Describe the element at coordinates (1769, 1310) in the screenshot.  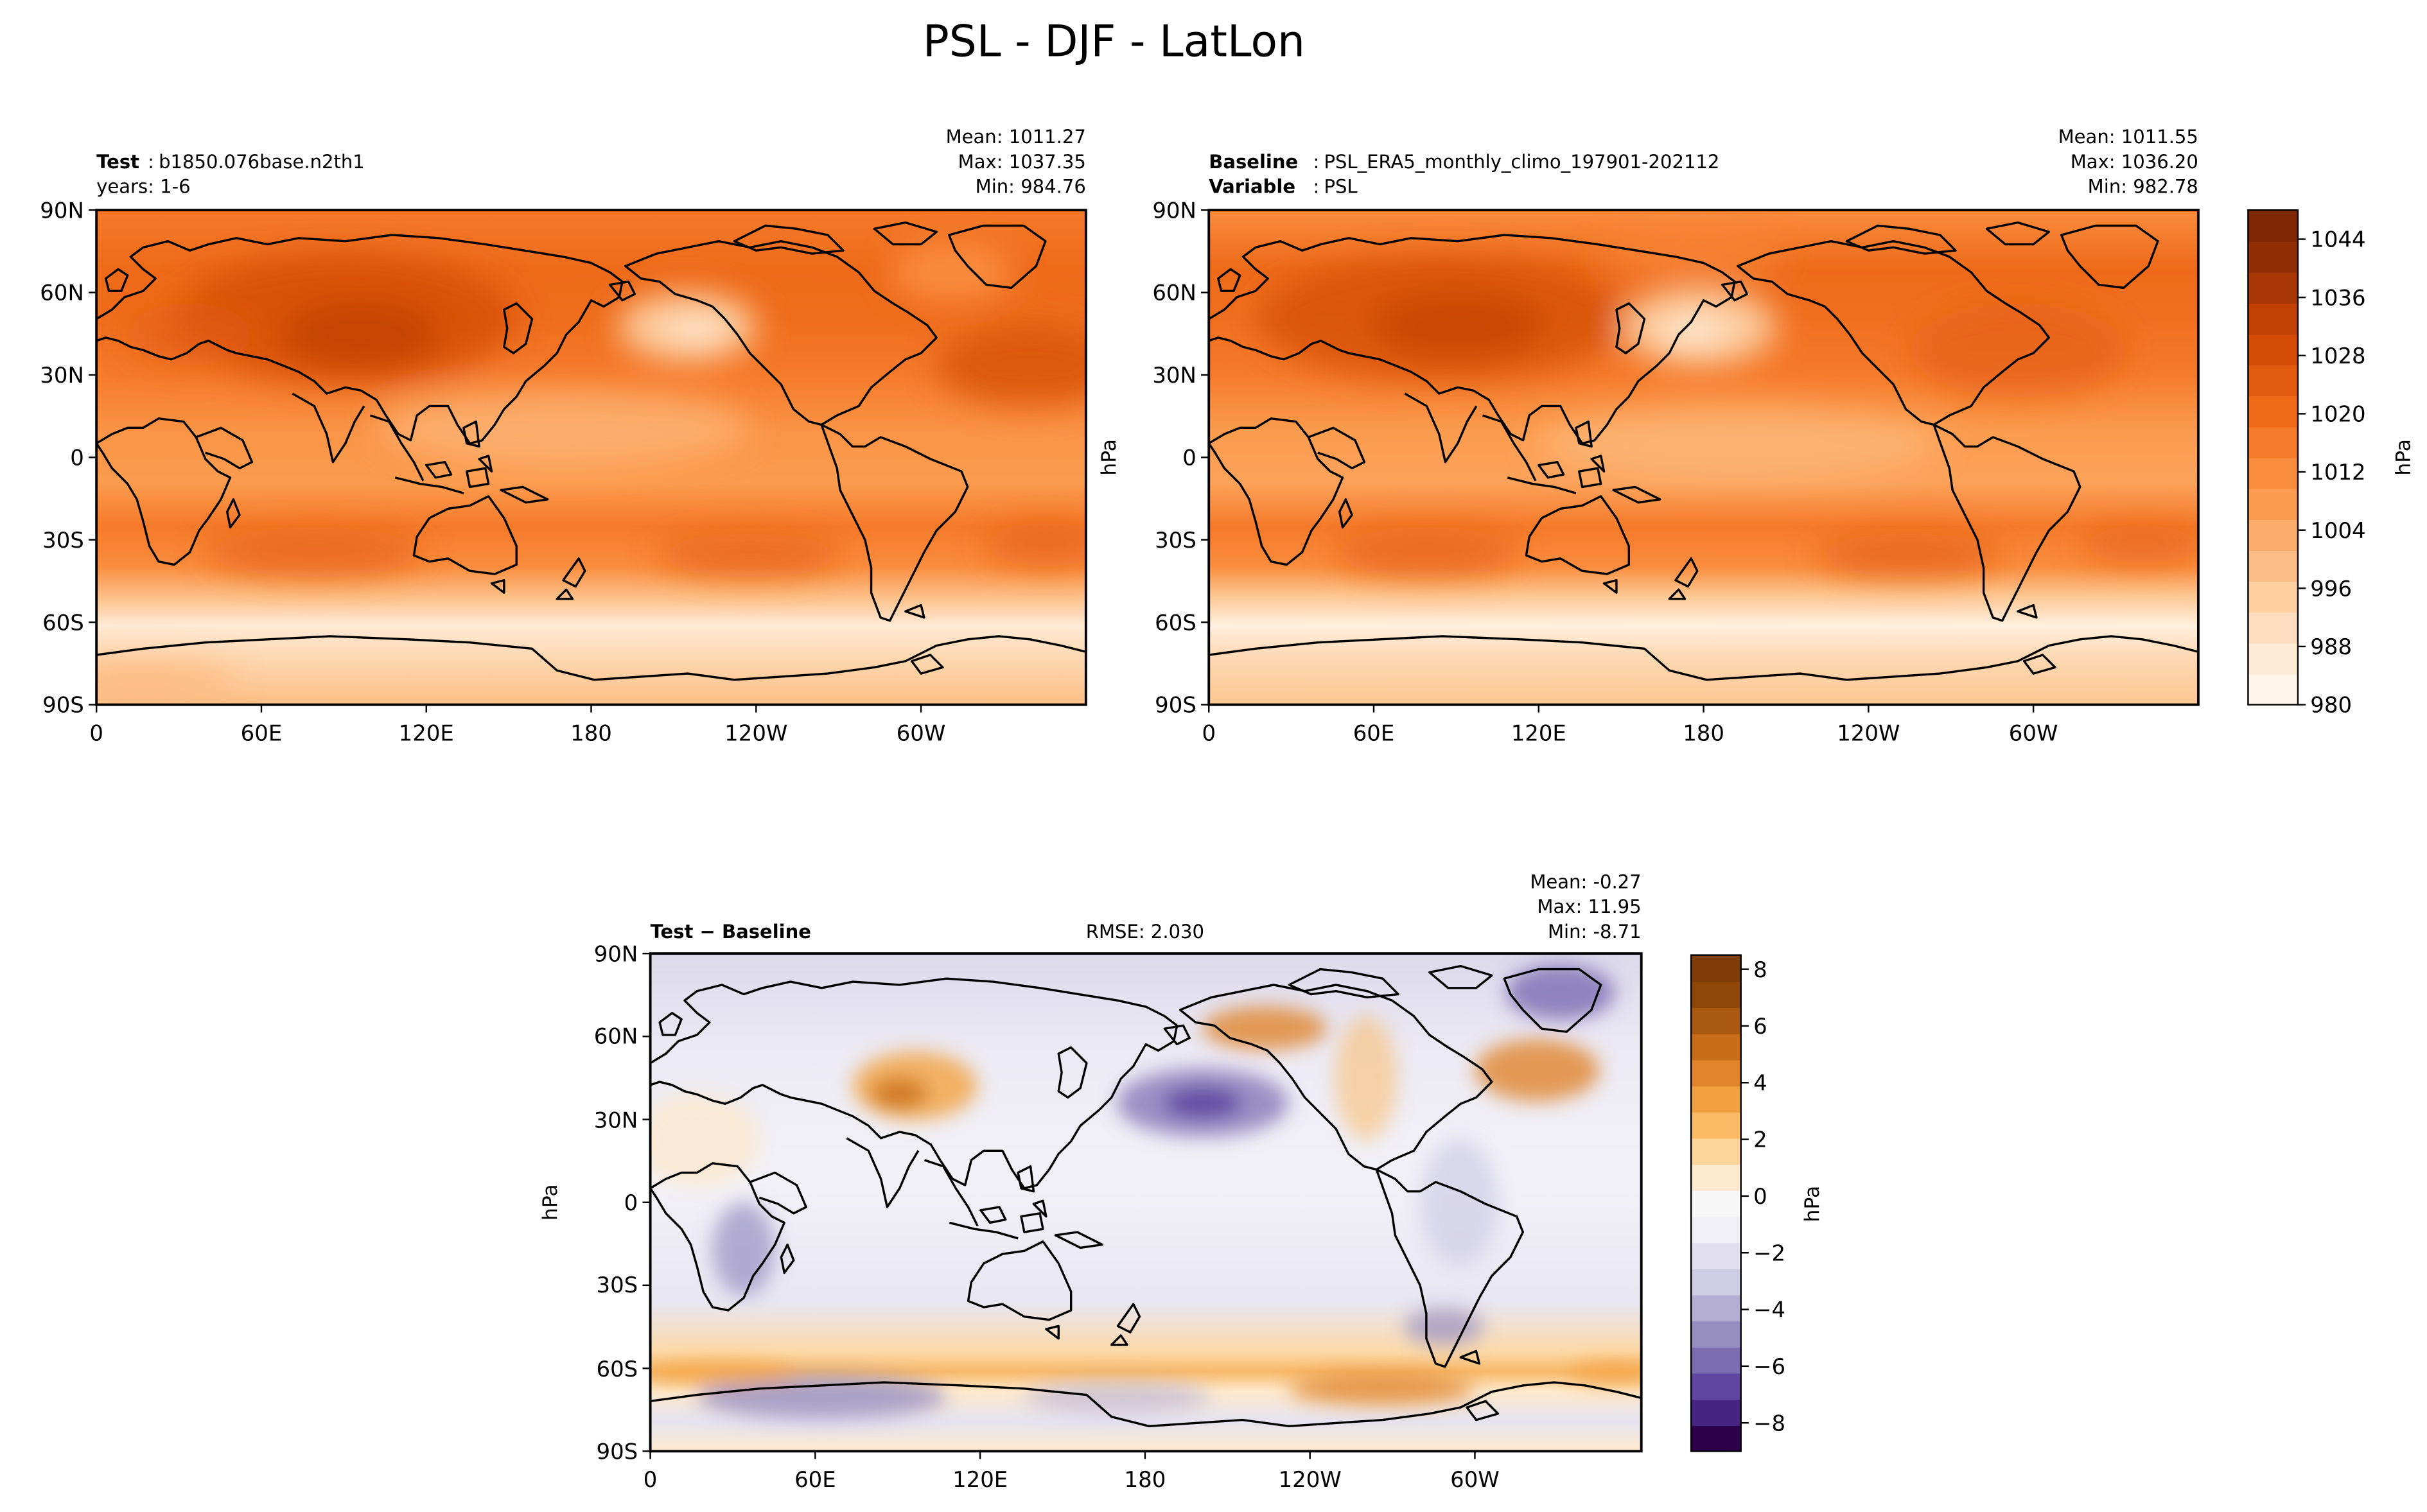
I see `colorbar-tick-label: −4` at that location.